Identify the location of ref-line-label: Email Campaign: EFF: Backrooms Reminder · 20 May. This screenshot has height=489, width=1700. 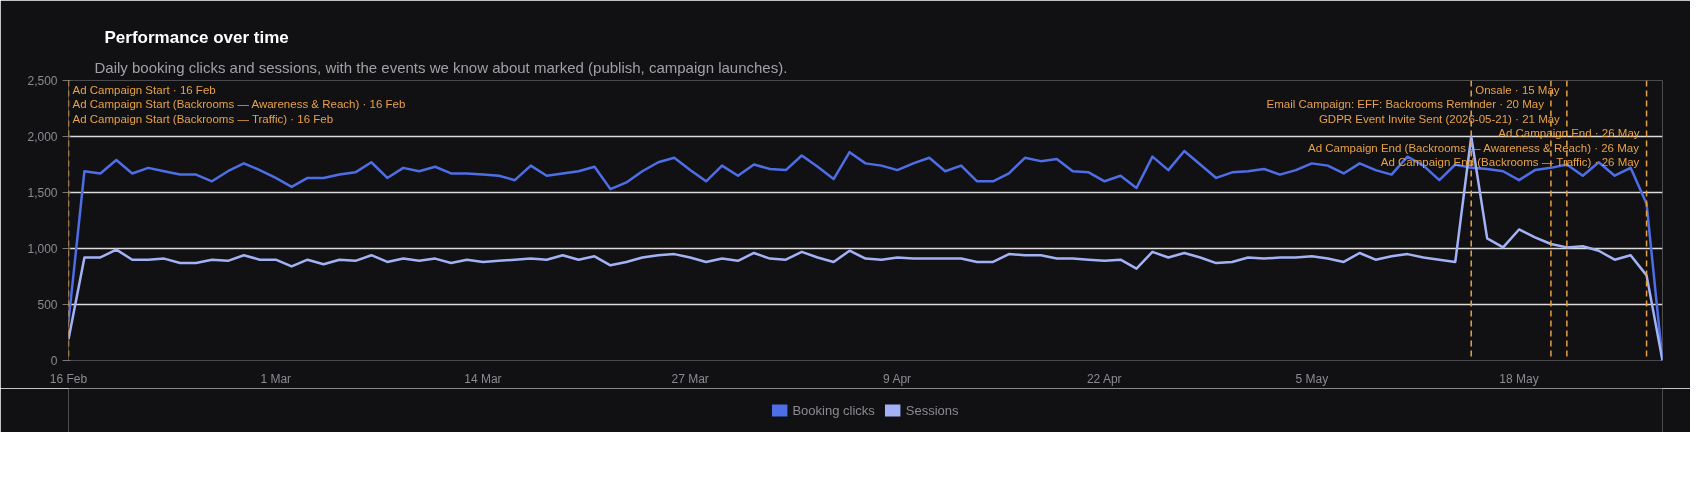
(1405, 104).